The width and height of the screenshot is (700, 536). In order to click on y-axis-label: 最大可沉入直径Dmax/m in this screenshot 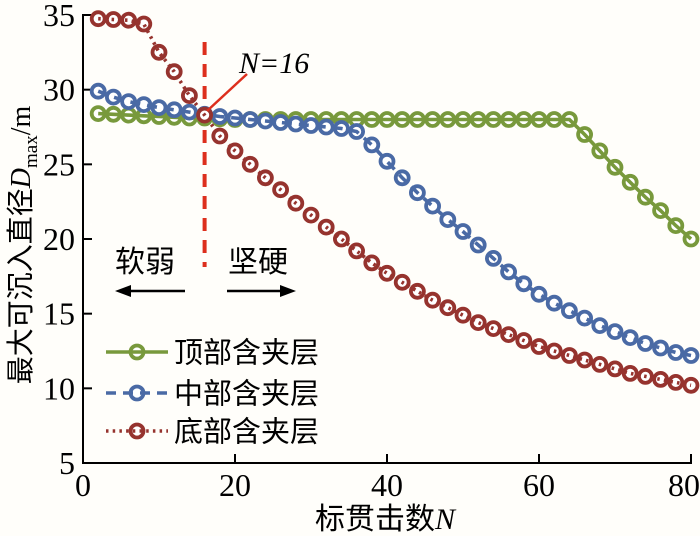, I will do `click(23, 245)`.